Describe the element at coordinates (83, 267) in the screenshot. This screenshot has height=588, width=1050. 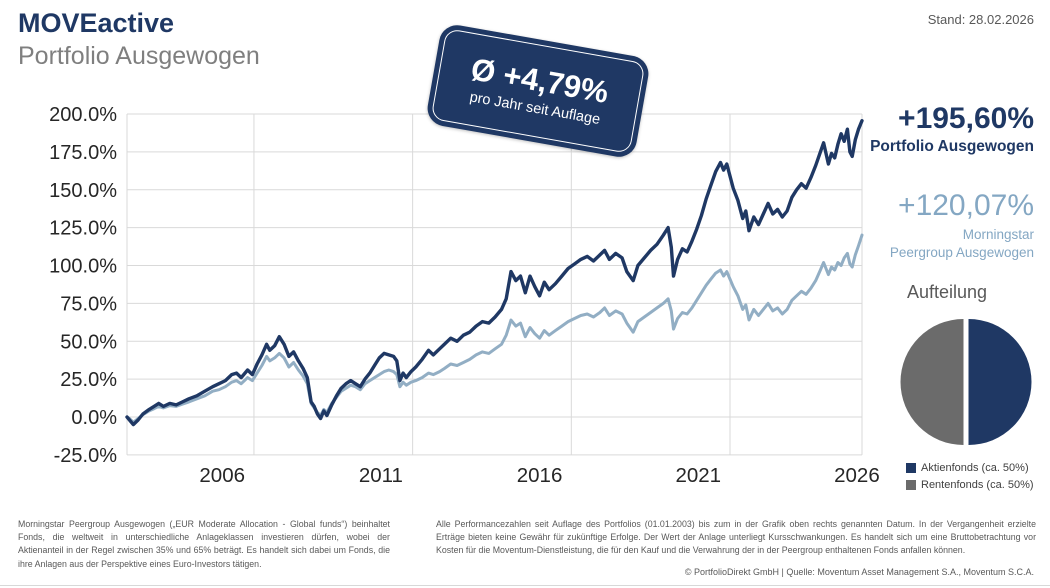
I see `y-axis-tick-label: 100.0%` at that location.